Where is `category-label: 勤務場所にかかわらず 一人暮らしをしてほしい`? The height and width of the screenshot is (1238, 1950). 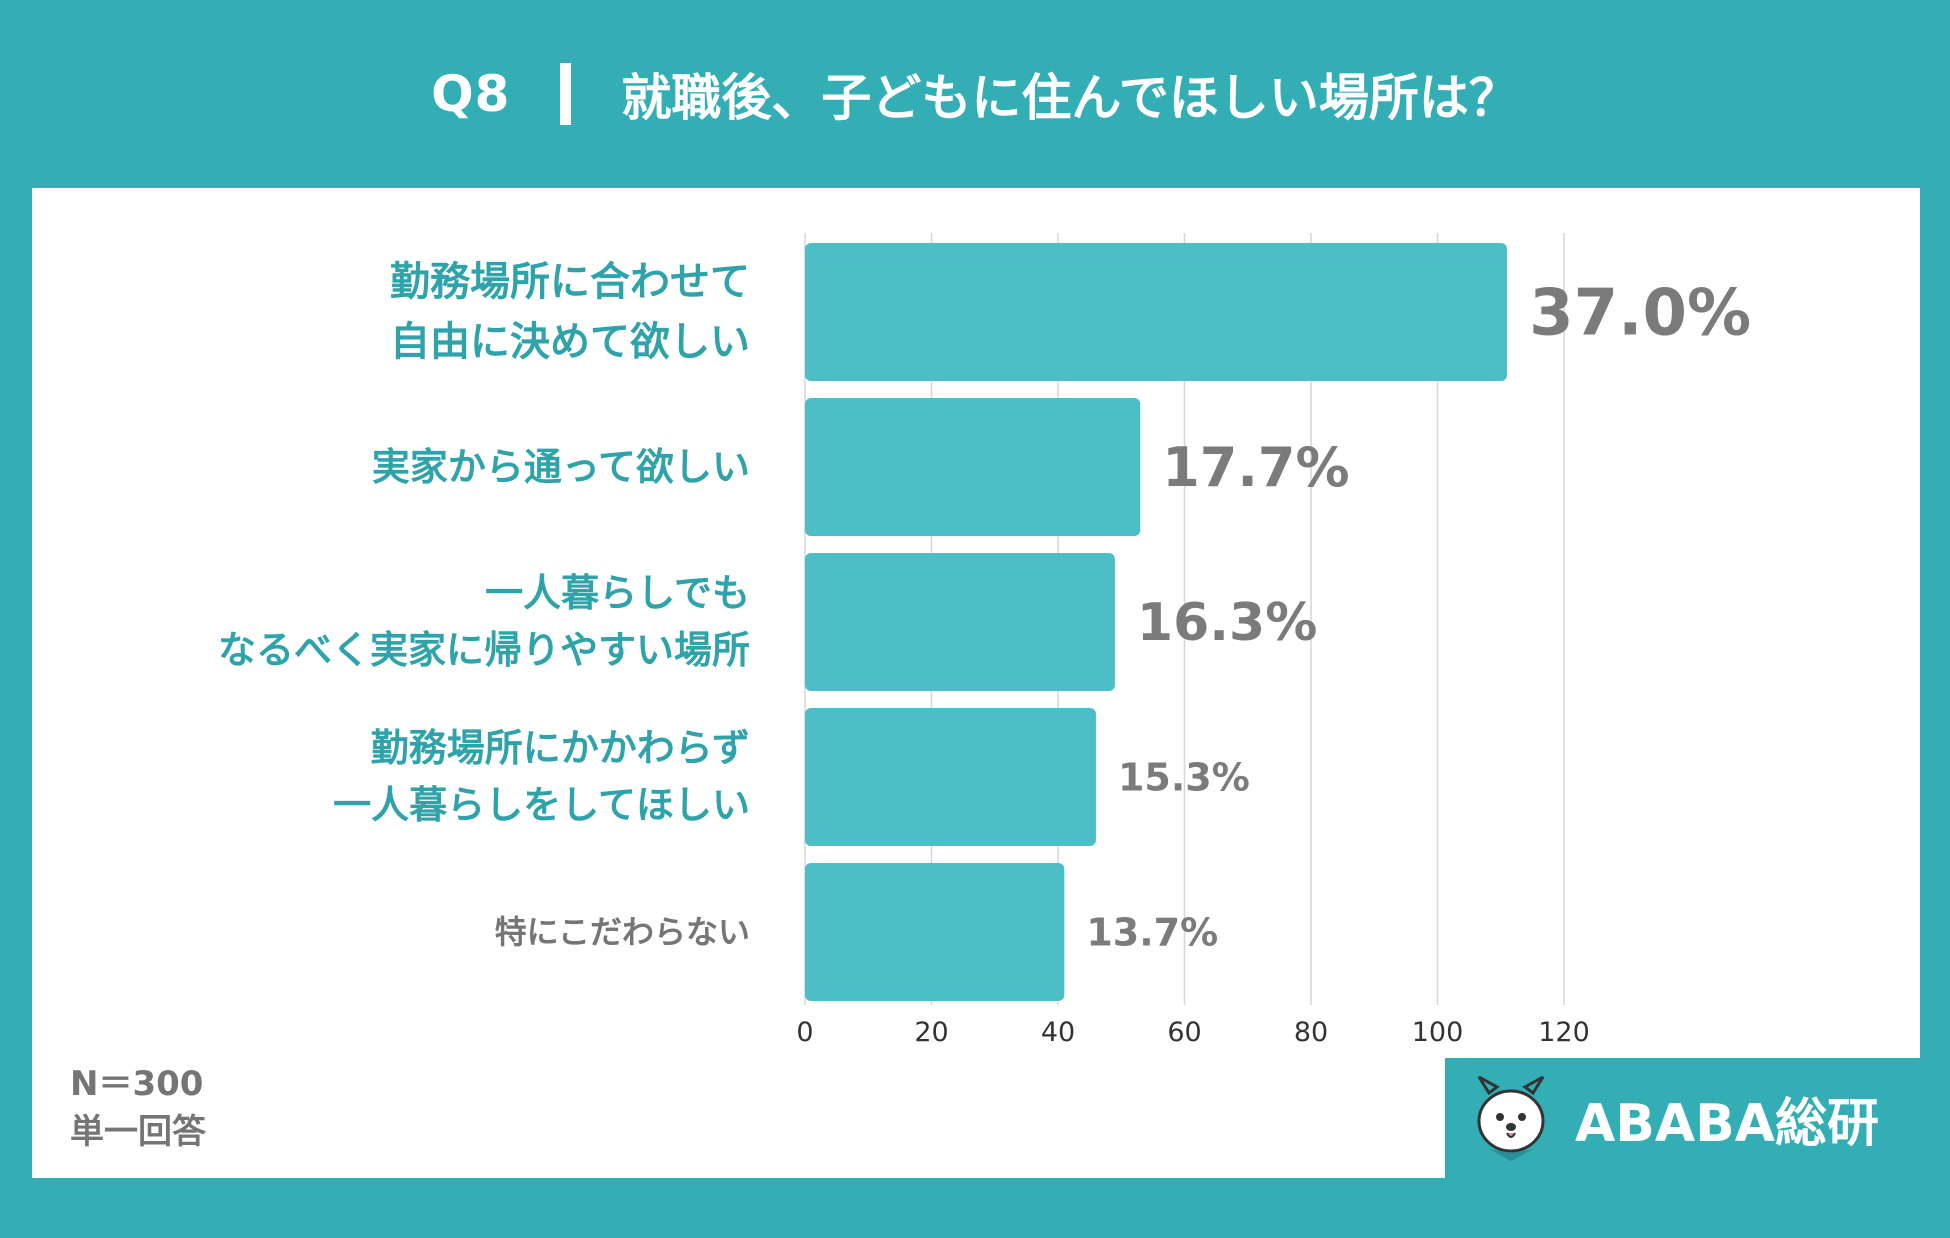
category-label: 勤務場所にかかわらず 一人暮らしをしてほしい is located at coordinates (541, 776).